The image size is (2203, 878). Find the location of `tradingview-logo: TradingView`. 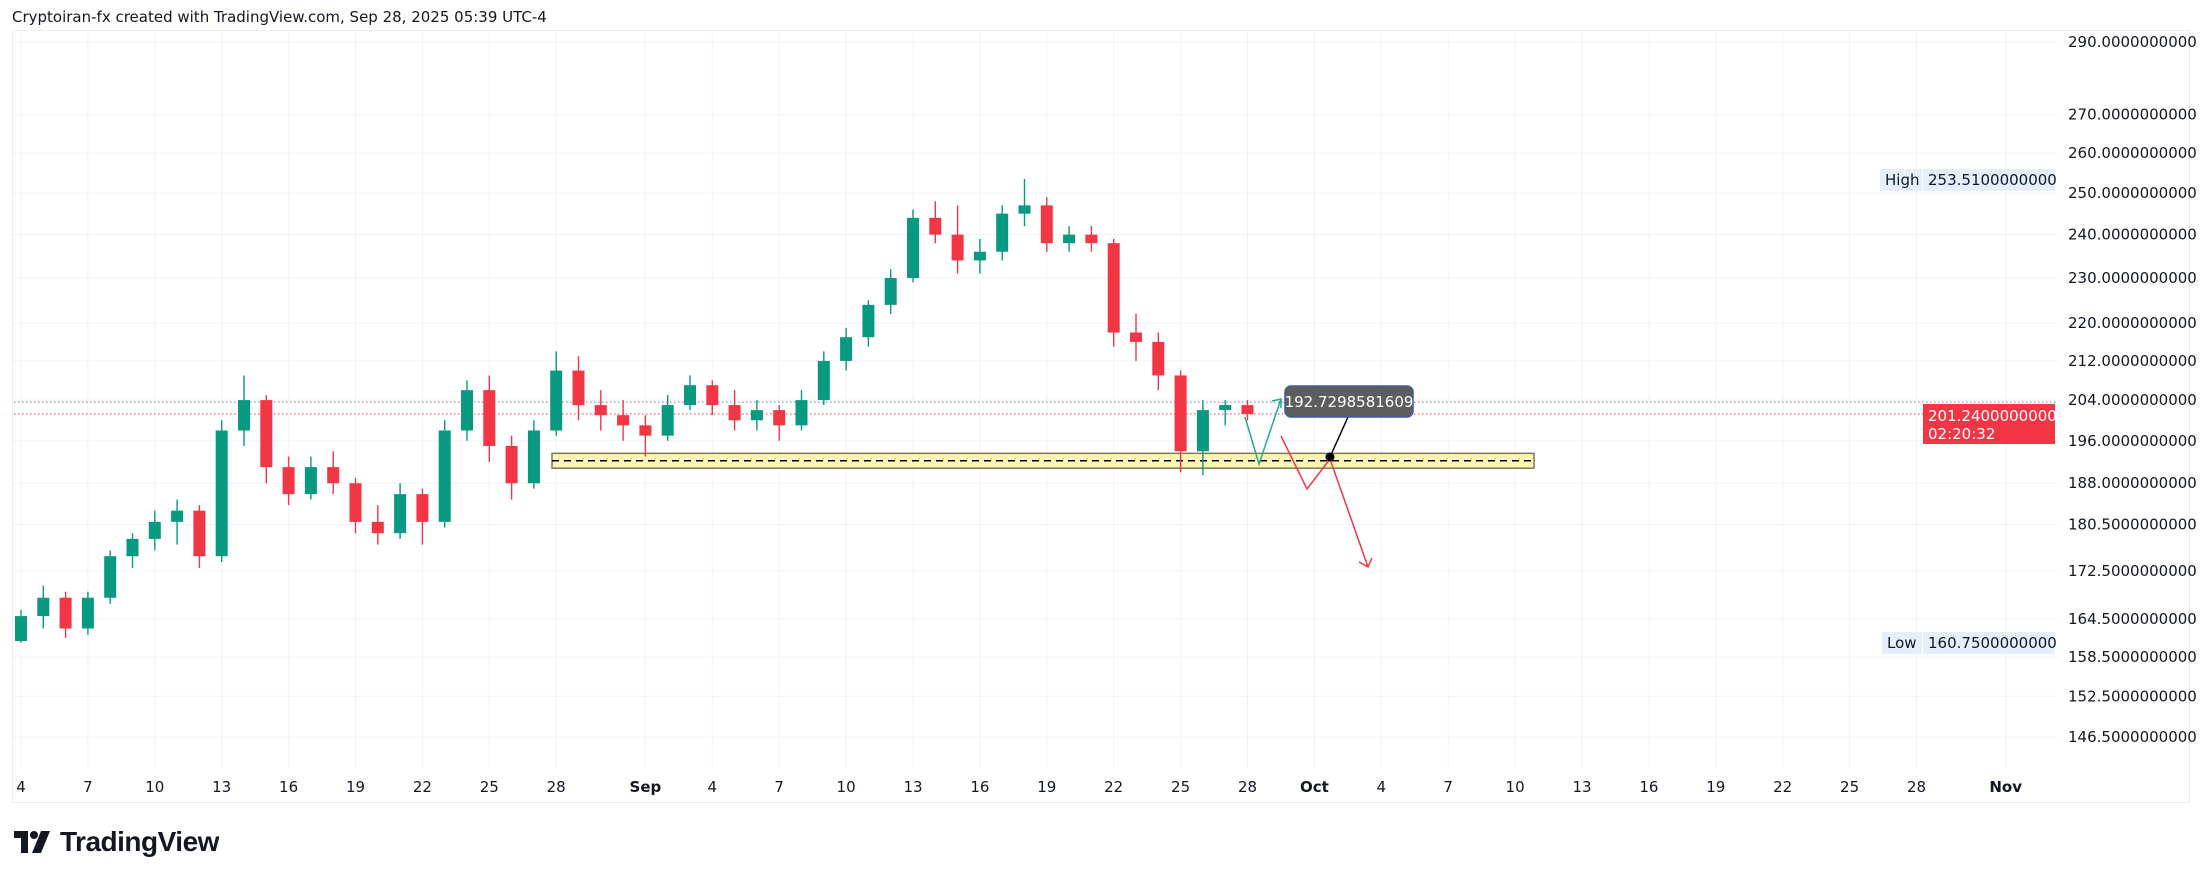

tradingview-logo: TradingView is located at coordinates (116, 842).